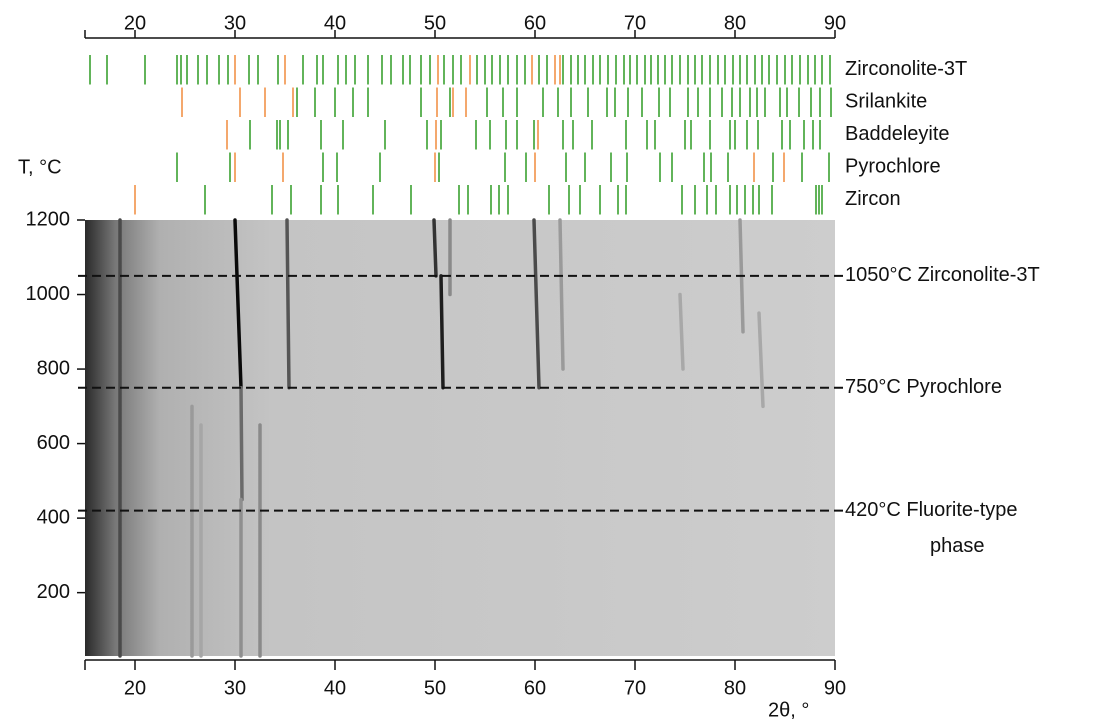 Image resolution: width=1109 pixels, height=722 pixels. I want to click on phase-label: Zircon, so click(873, 199).